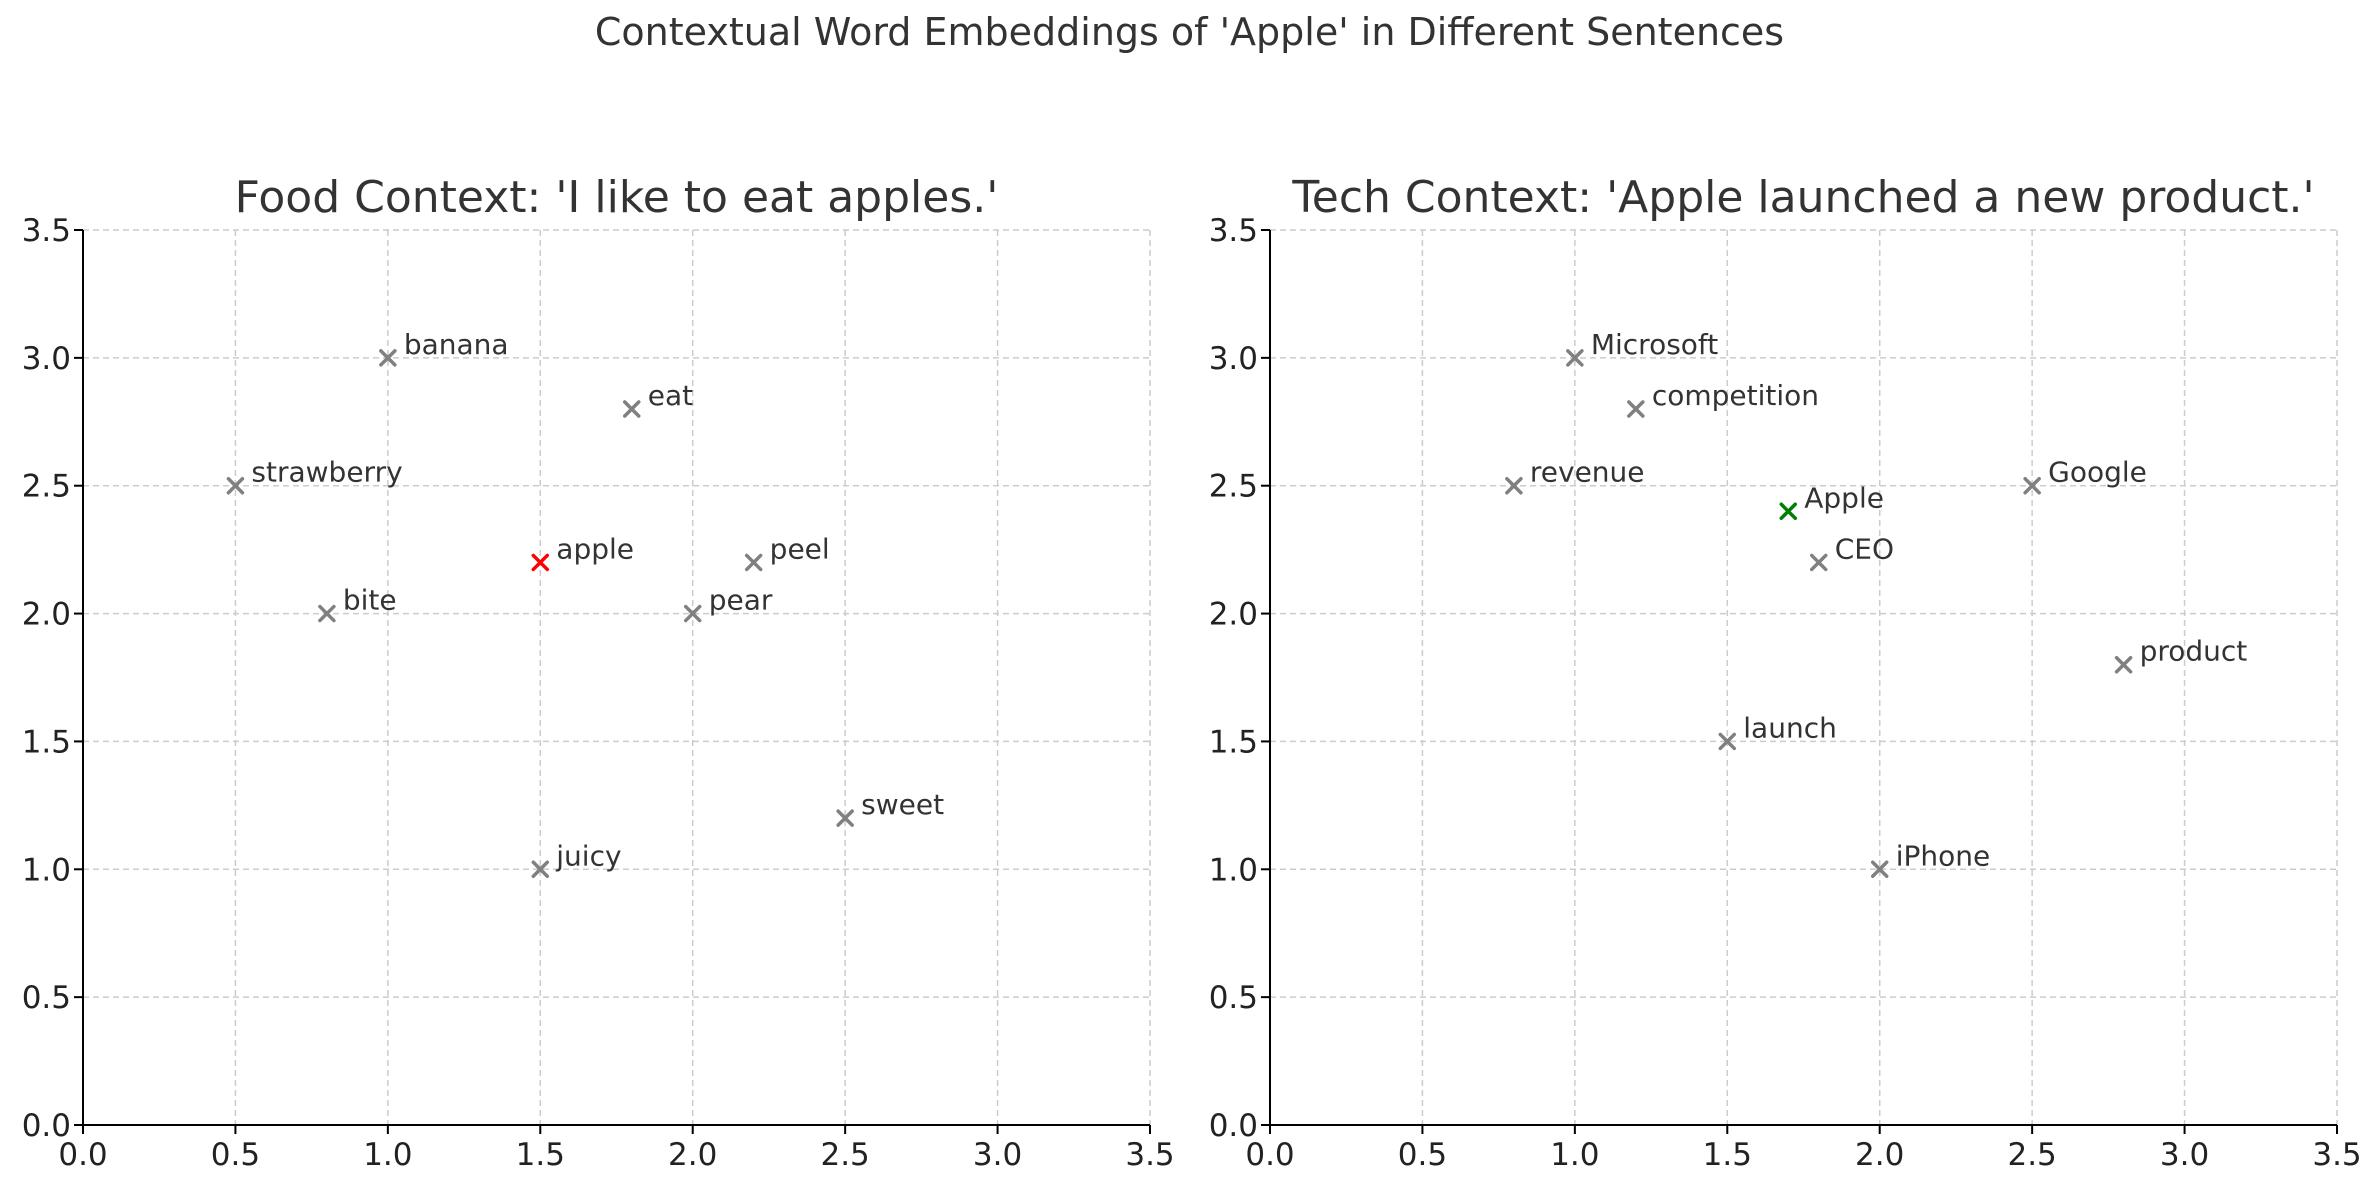 The image size is (2379, 1186). What do you see at coordinates (1587, 472) in the screenshot?
I see `point-label: revenue` at bounding box center [1587, 472].